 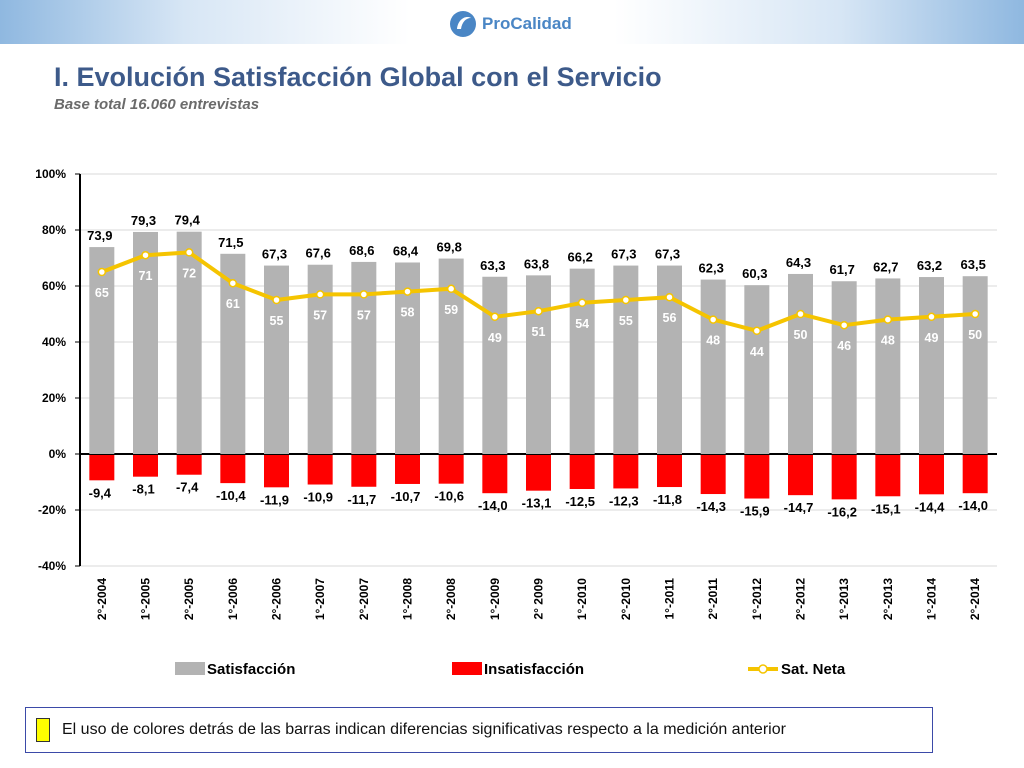 What do you see at coordinates (233, 599) in the screenshot?
I see `x-tick-label: 1°-2006` at bounding box center [233, 599].